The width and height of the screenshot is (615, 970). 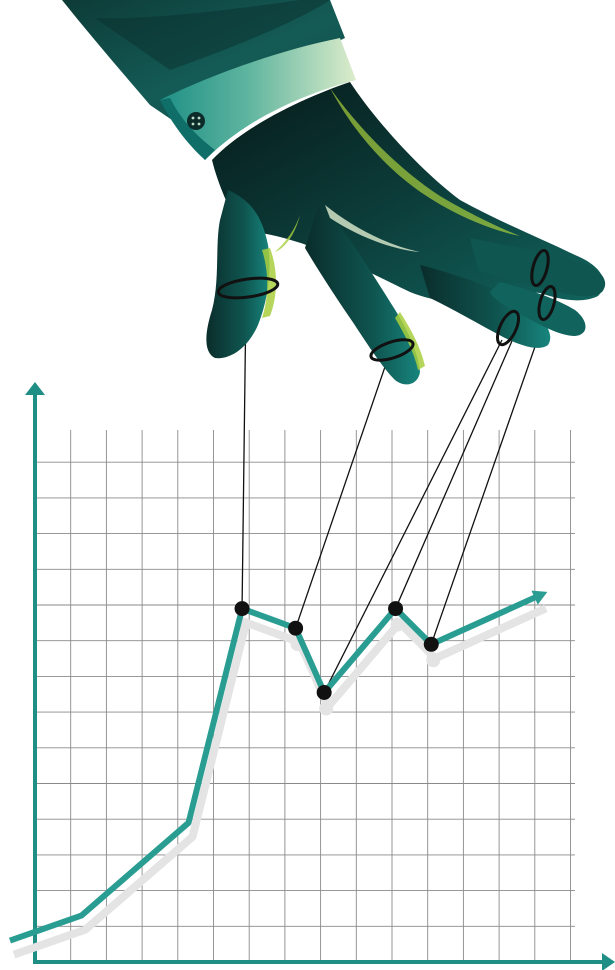 I want to click on data-joints, so click(x=336, y=650).